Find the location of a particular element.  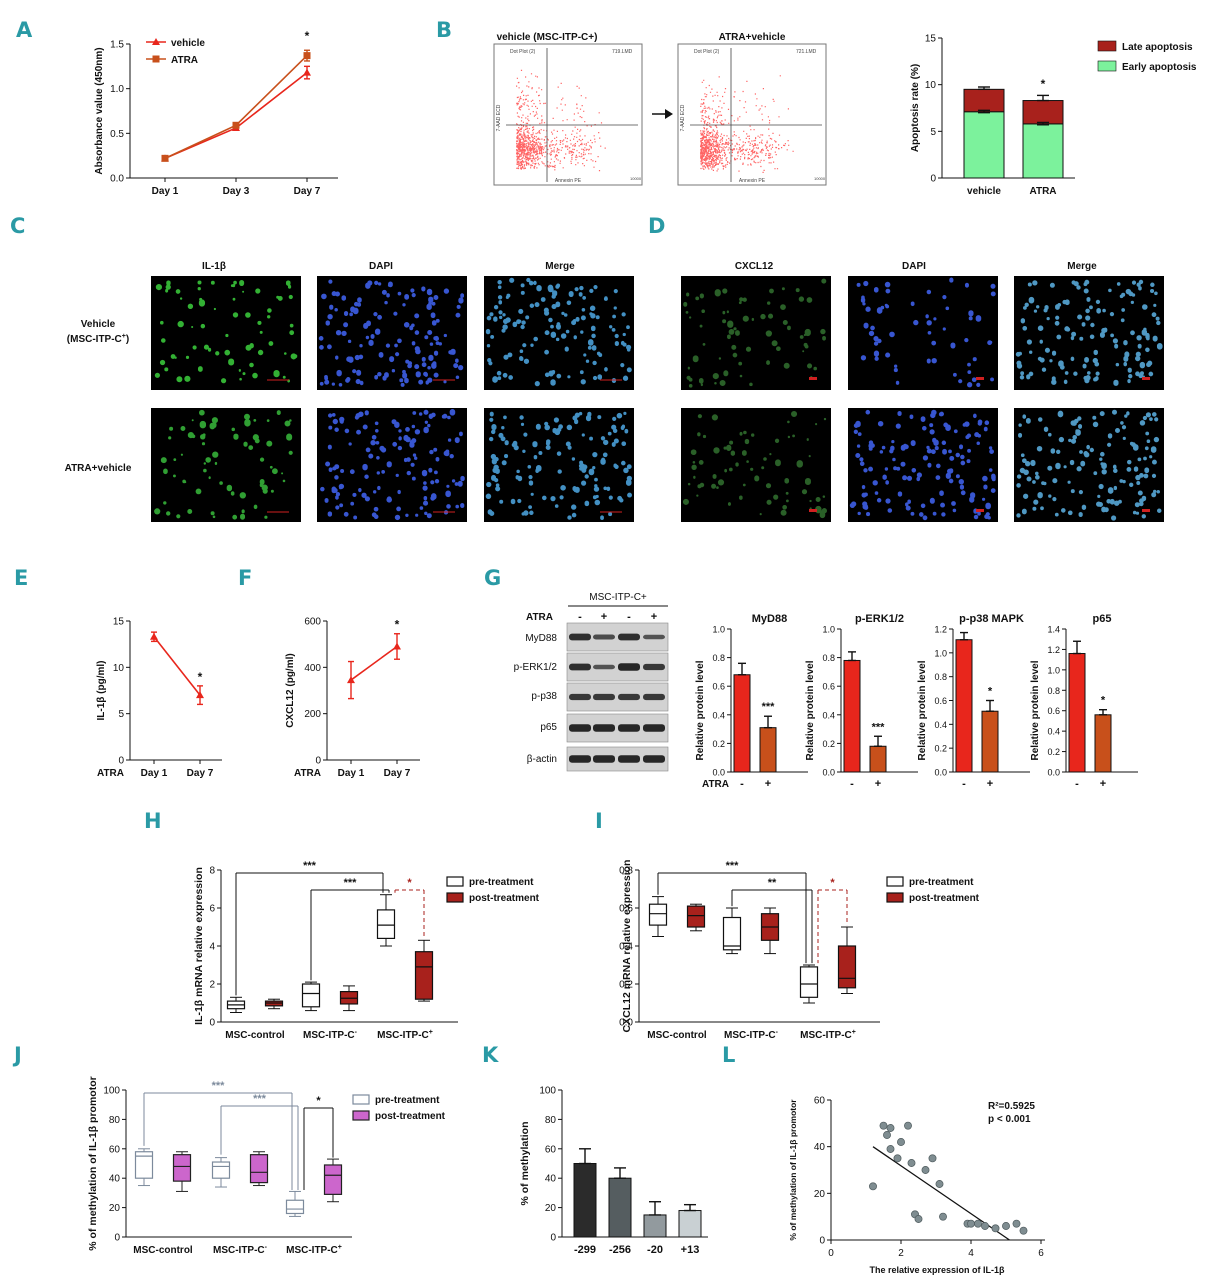

L-x-tick-label: 0 is located at coordinates (831, 1253).